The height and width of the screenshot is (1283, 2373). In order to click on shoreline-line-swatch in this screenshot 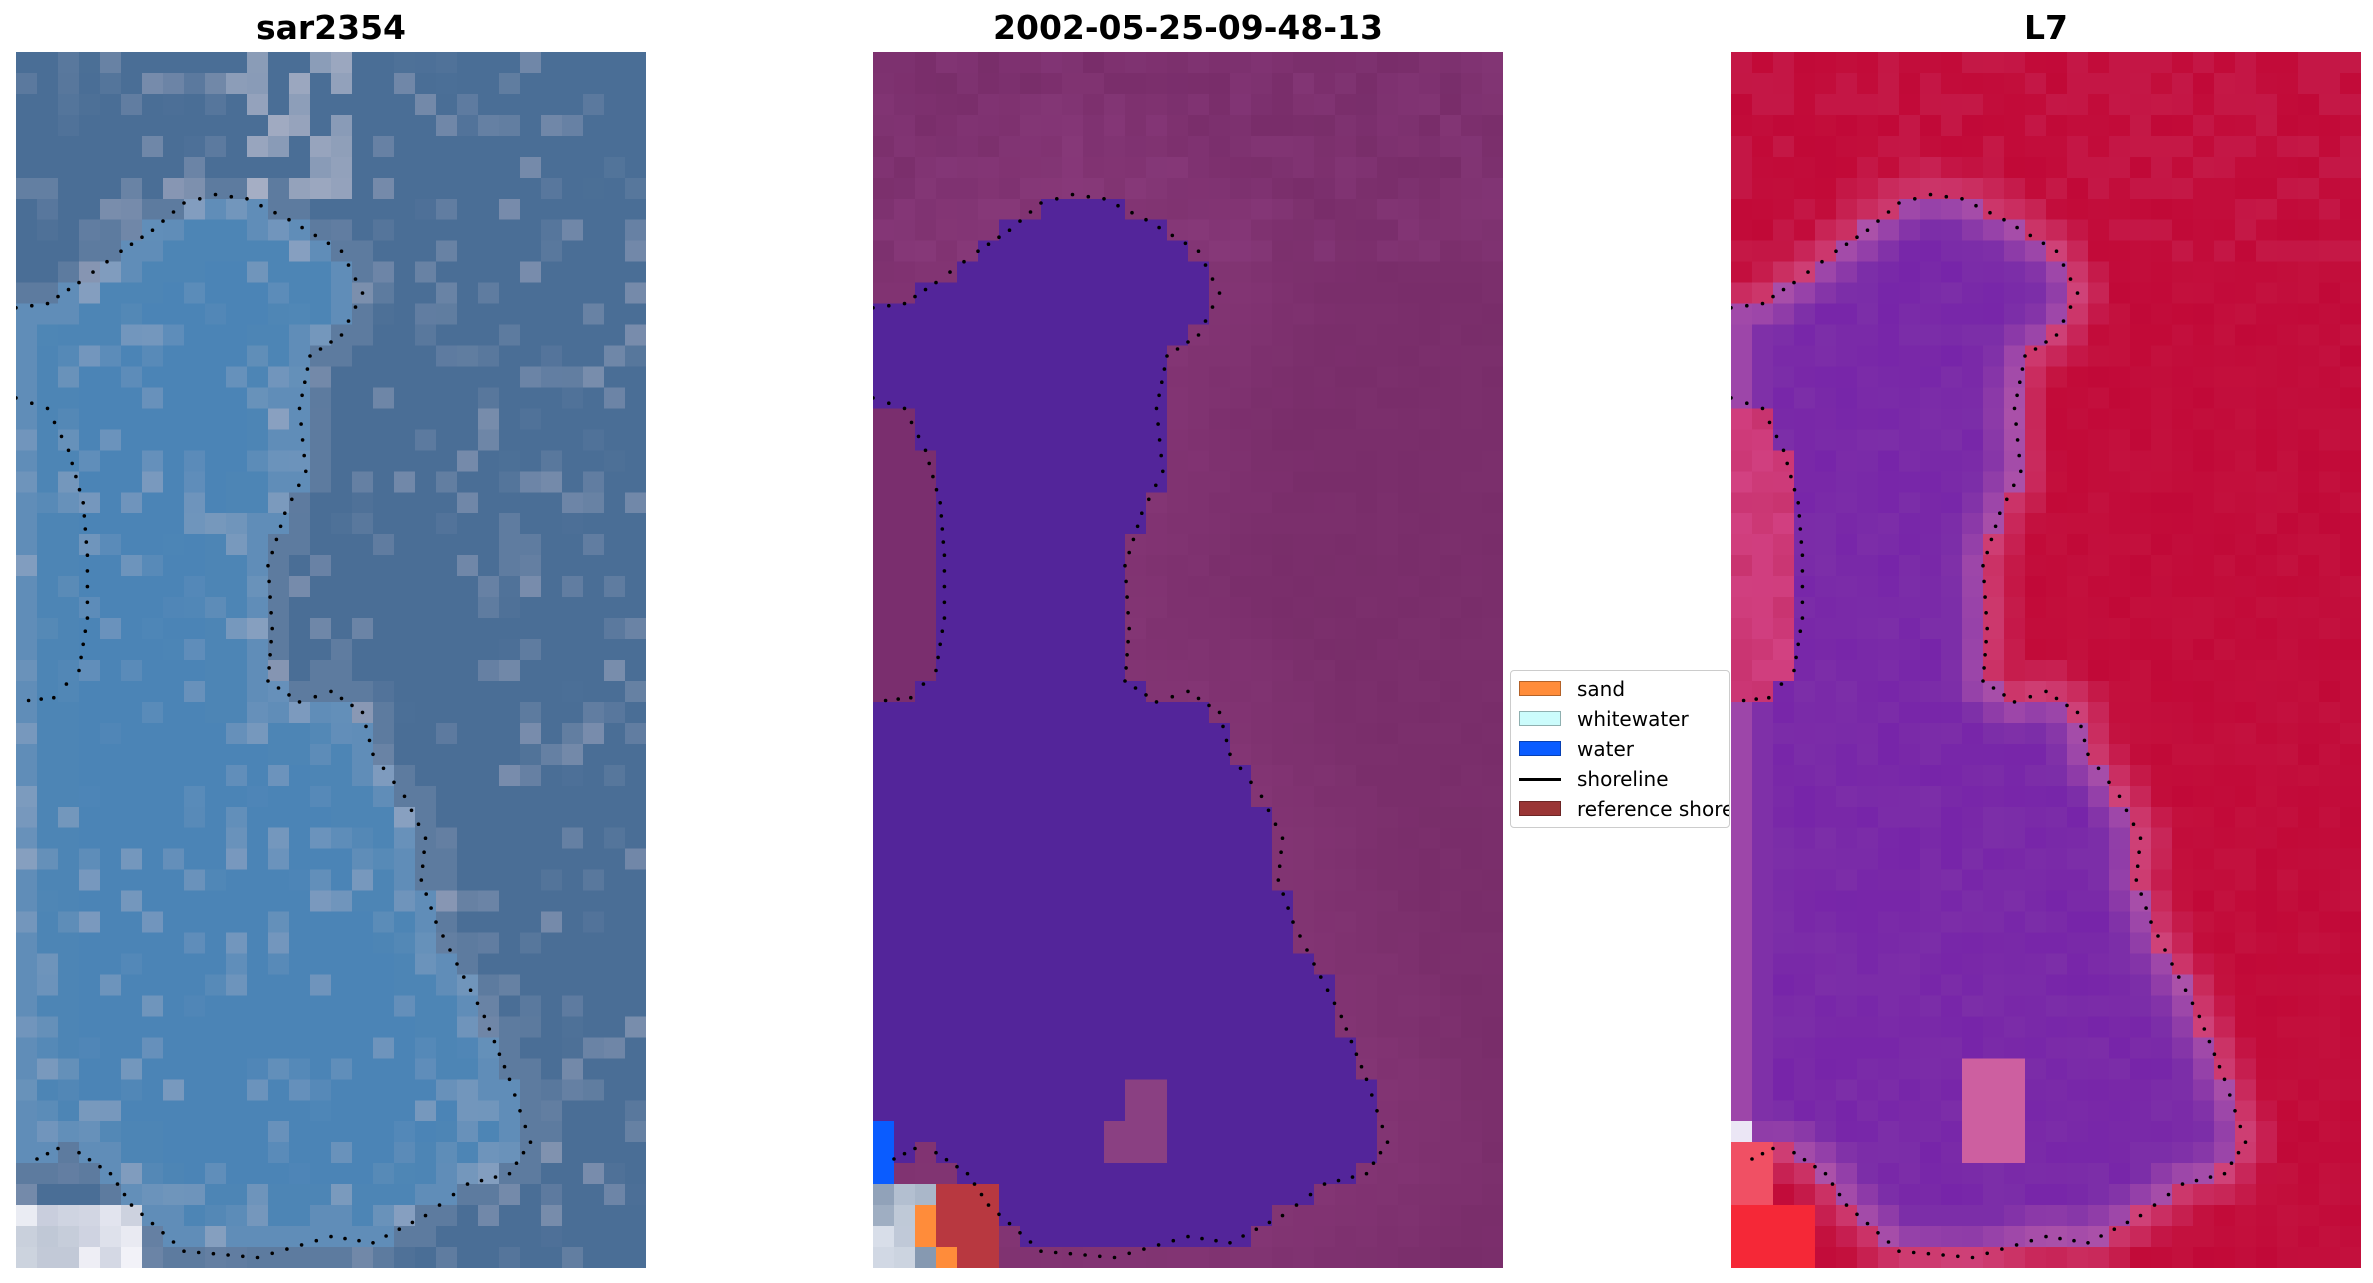, I will do `click(1540, 779)`.